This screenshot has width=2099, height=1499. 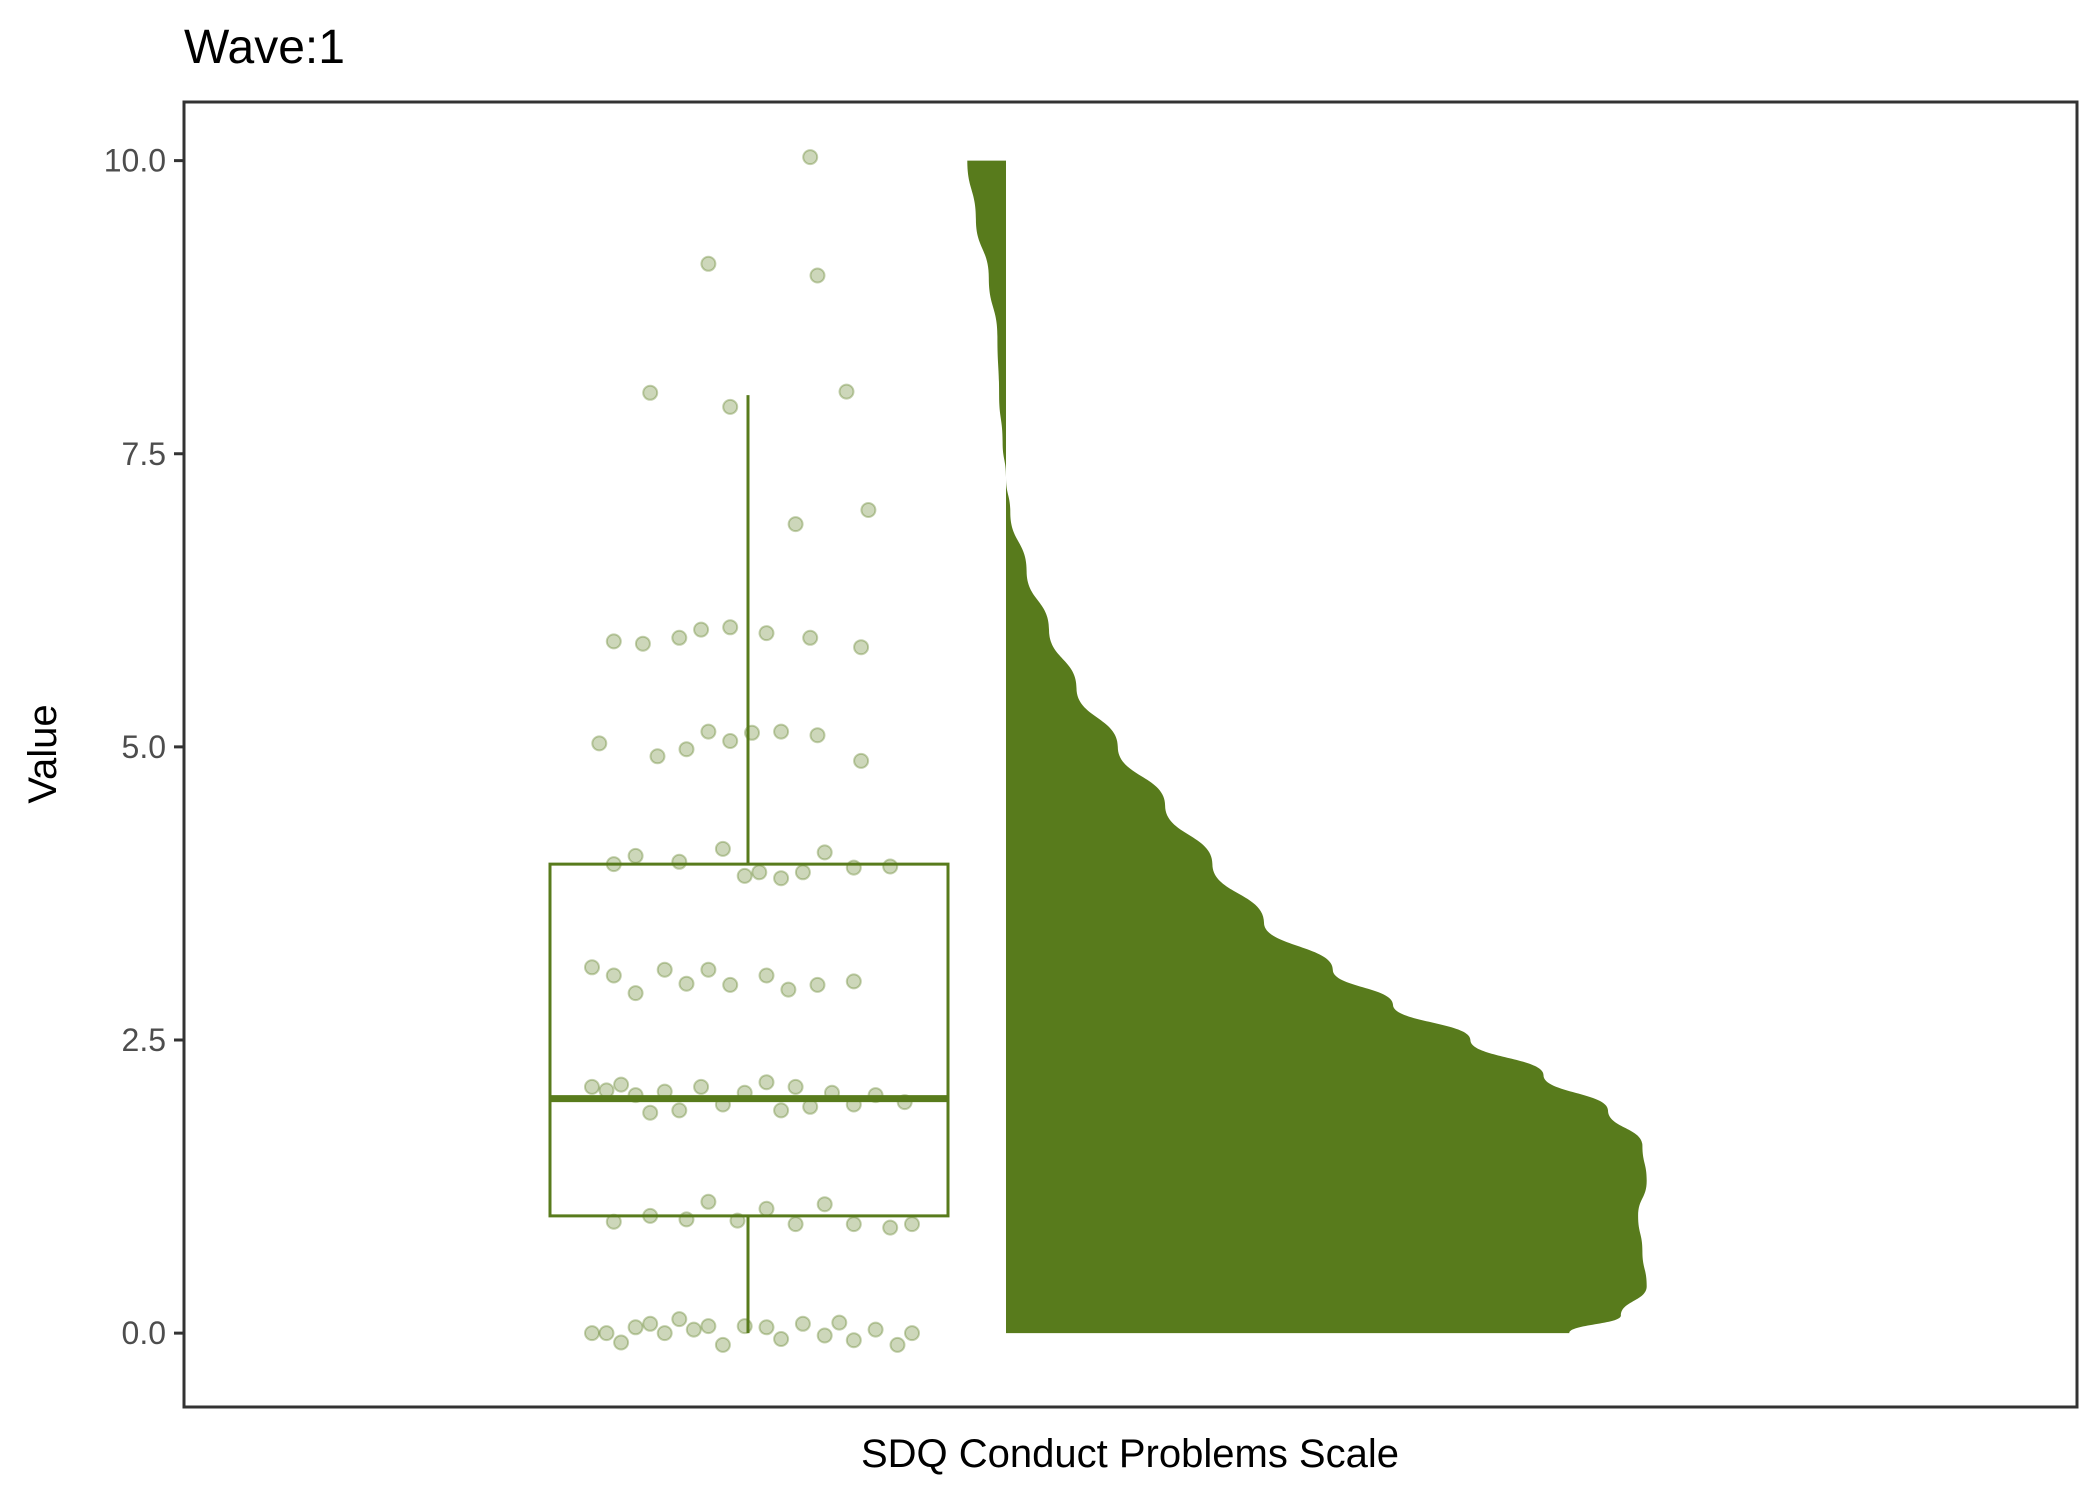 I want to click on y-tick-label: 5.0, so click(x=144, y=747).